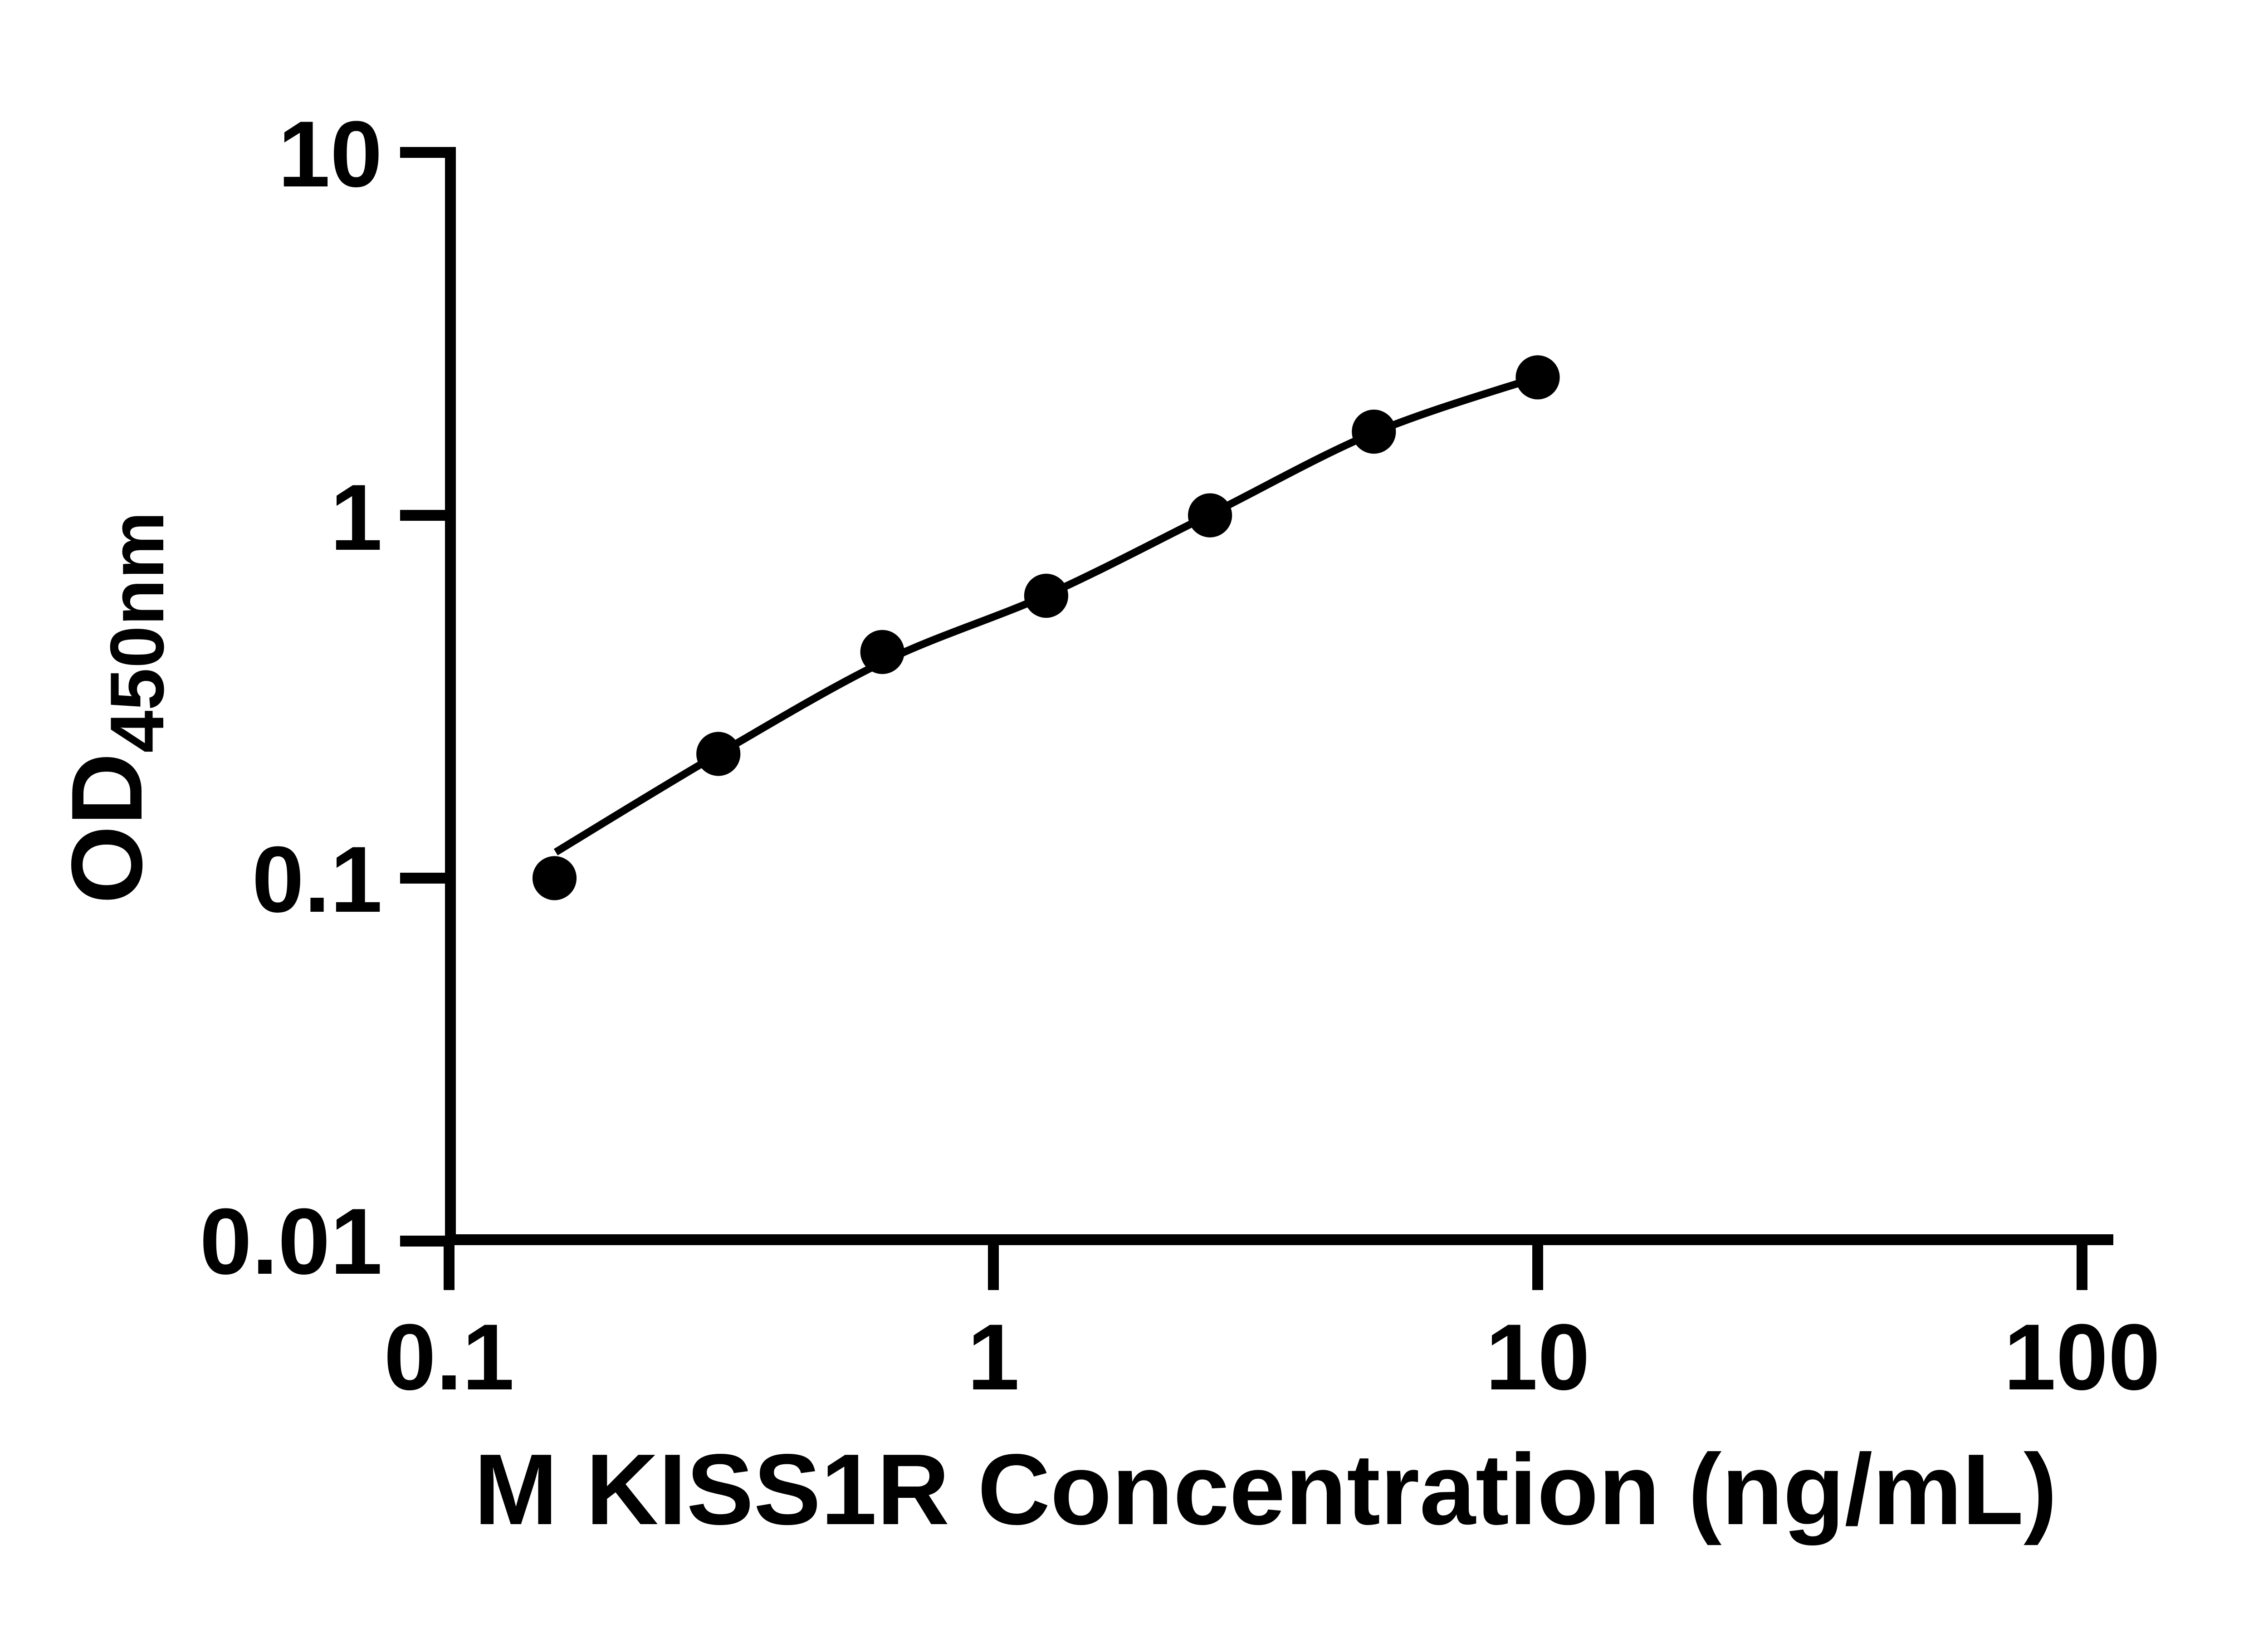 The image size is (2268, 1633). I want to click on y-tick-label-0-1: 0.1, so click(317, 879).